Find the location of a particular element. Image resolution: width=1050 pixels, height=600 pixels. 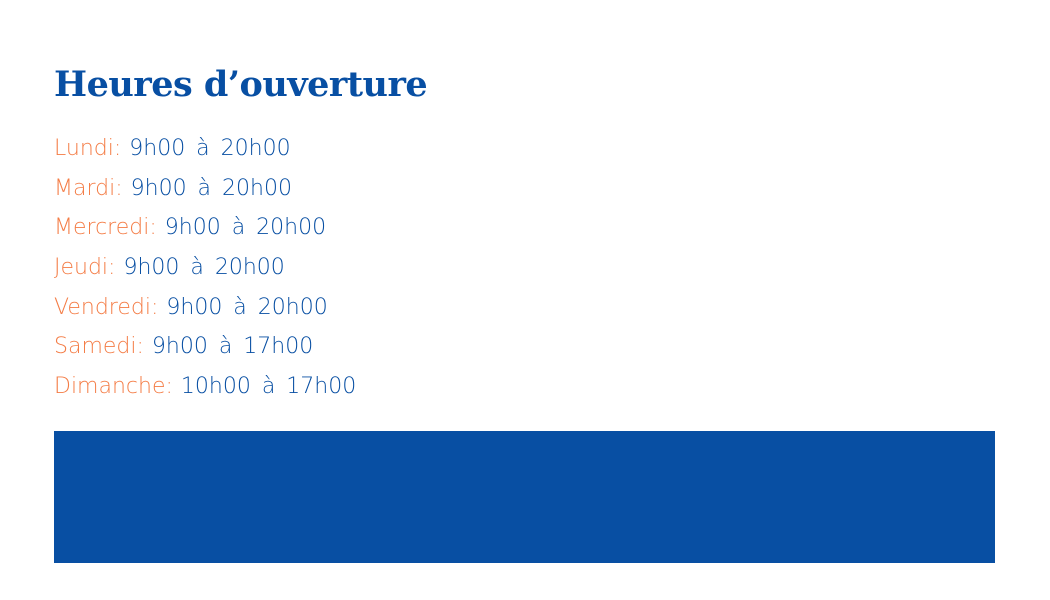

day-label: Jeudi: is located at coordinates (85, 268).